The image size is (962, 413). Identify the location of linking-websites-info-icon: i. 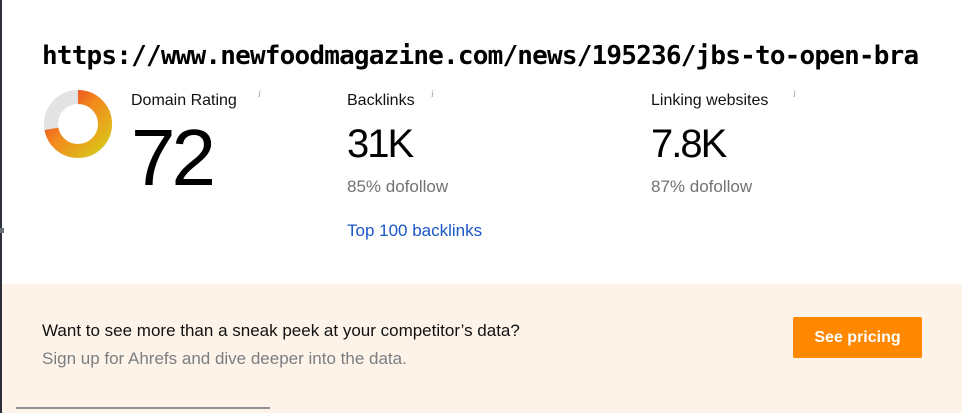
(794, 94).